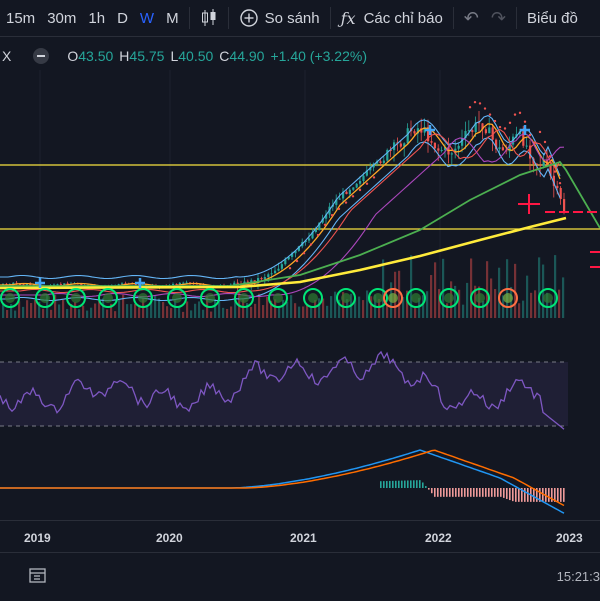 The image size is (600, 601). I want to click on open-value: 43.50, so click(96, 56).